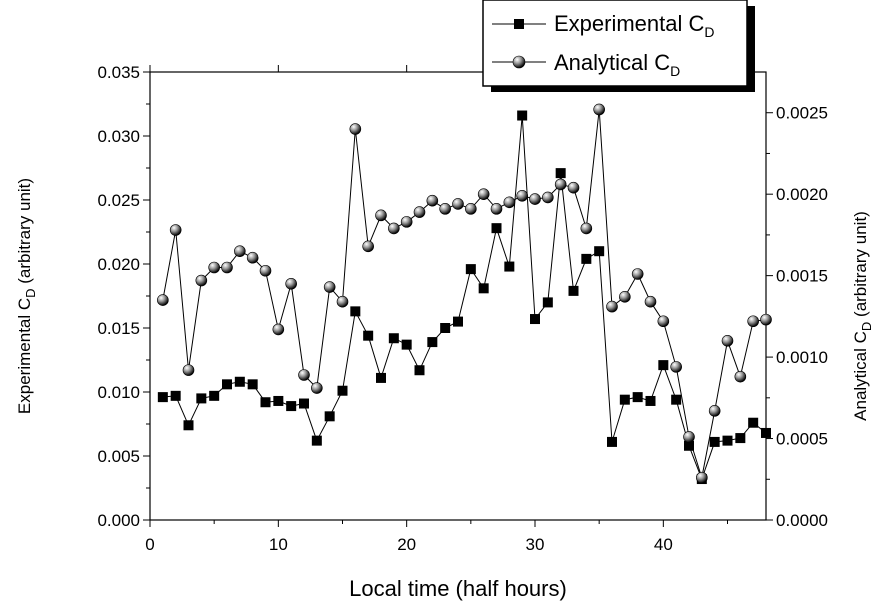 Image resolution: width=878 pixels, height=607 pixels. I want to click on x-tick-label: 40, so click(663, 544).